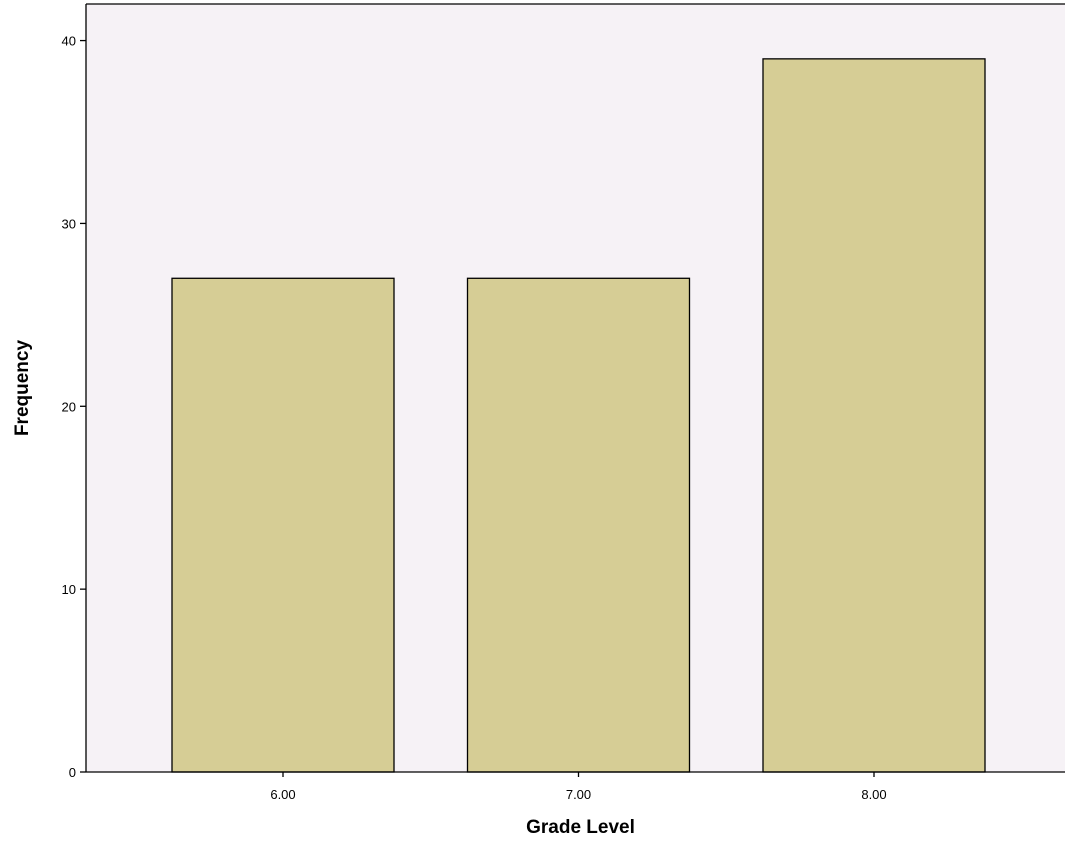 The image size is (1065, 851). I want to click on x-tick-label: 8.00, so click(873, 794).